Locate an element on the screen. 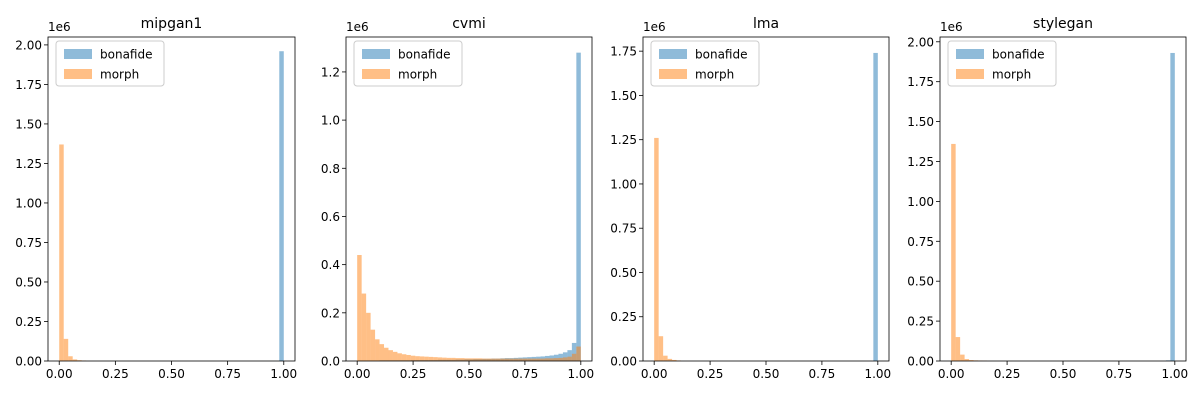 The width and height of the screenshot is (1200, 400). chart-title: stylegan is located at coordinates (1063, 24).